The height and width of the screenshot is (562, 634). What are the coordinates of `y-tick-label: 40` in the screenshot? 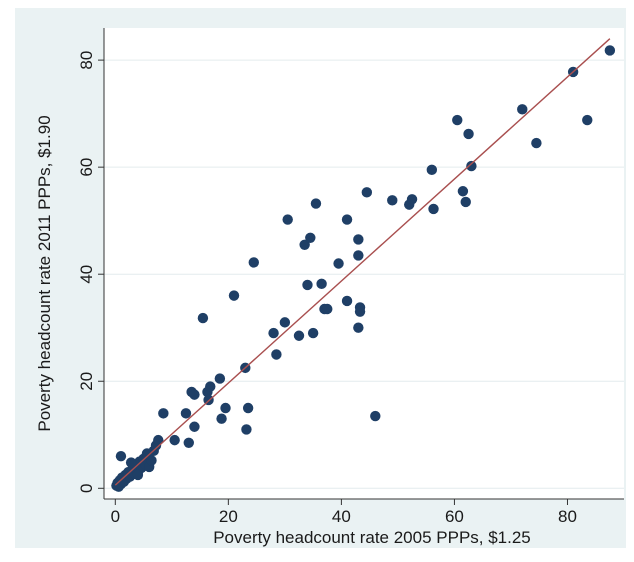 It's located at (86, 274).